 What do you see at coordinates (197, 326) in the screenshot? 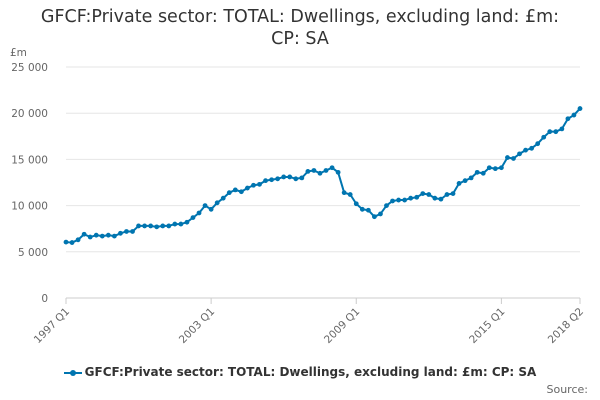
I see `x-tick-label: 2003 Q1` at bounding box center [197, 326].